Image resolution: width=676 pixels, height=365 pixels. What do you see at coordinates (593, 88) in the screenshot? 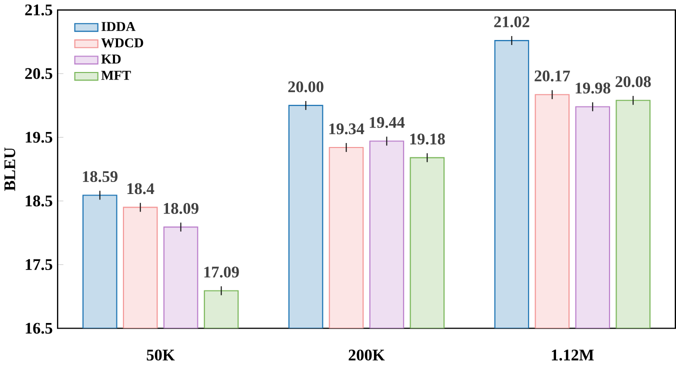
I see `data-label: 19.98` at bounding box center [593, 88].